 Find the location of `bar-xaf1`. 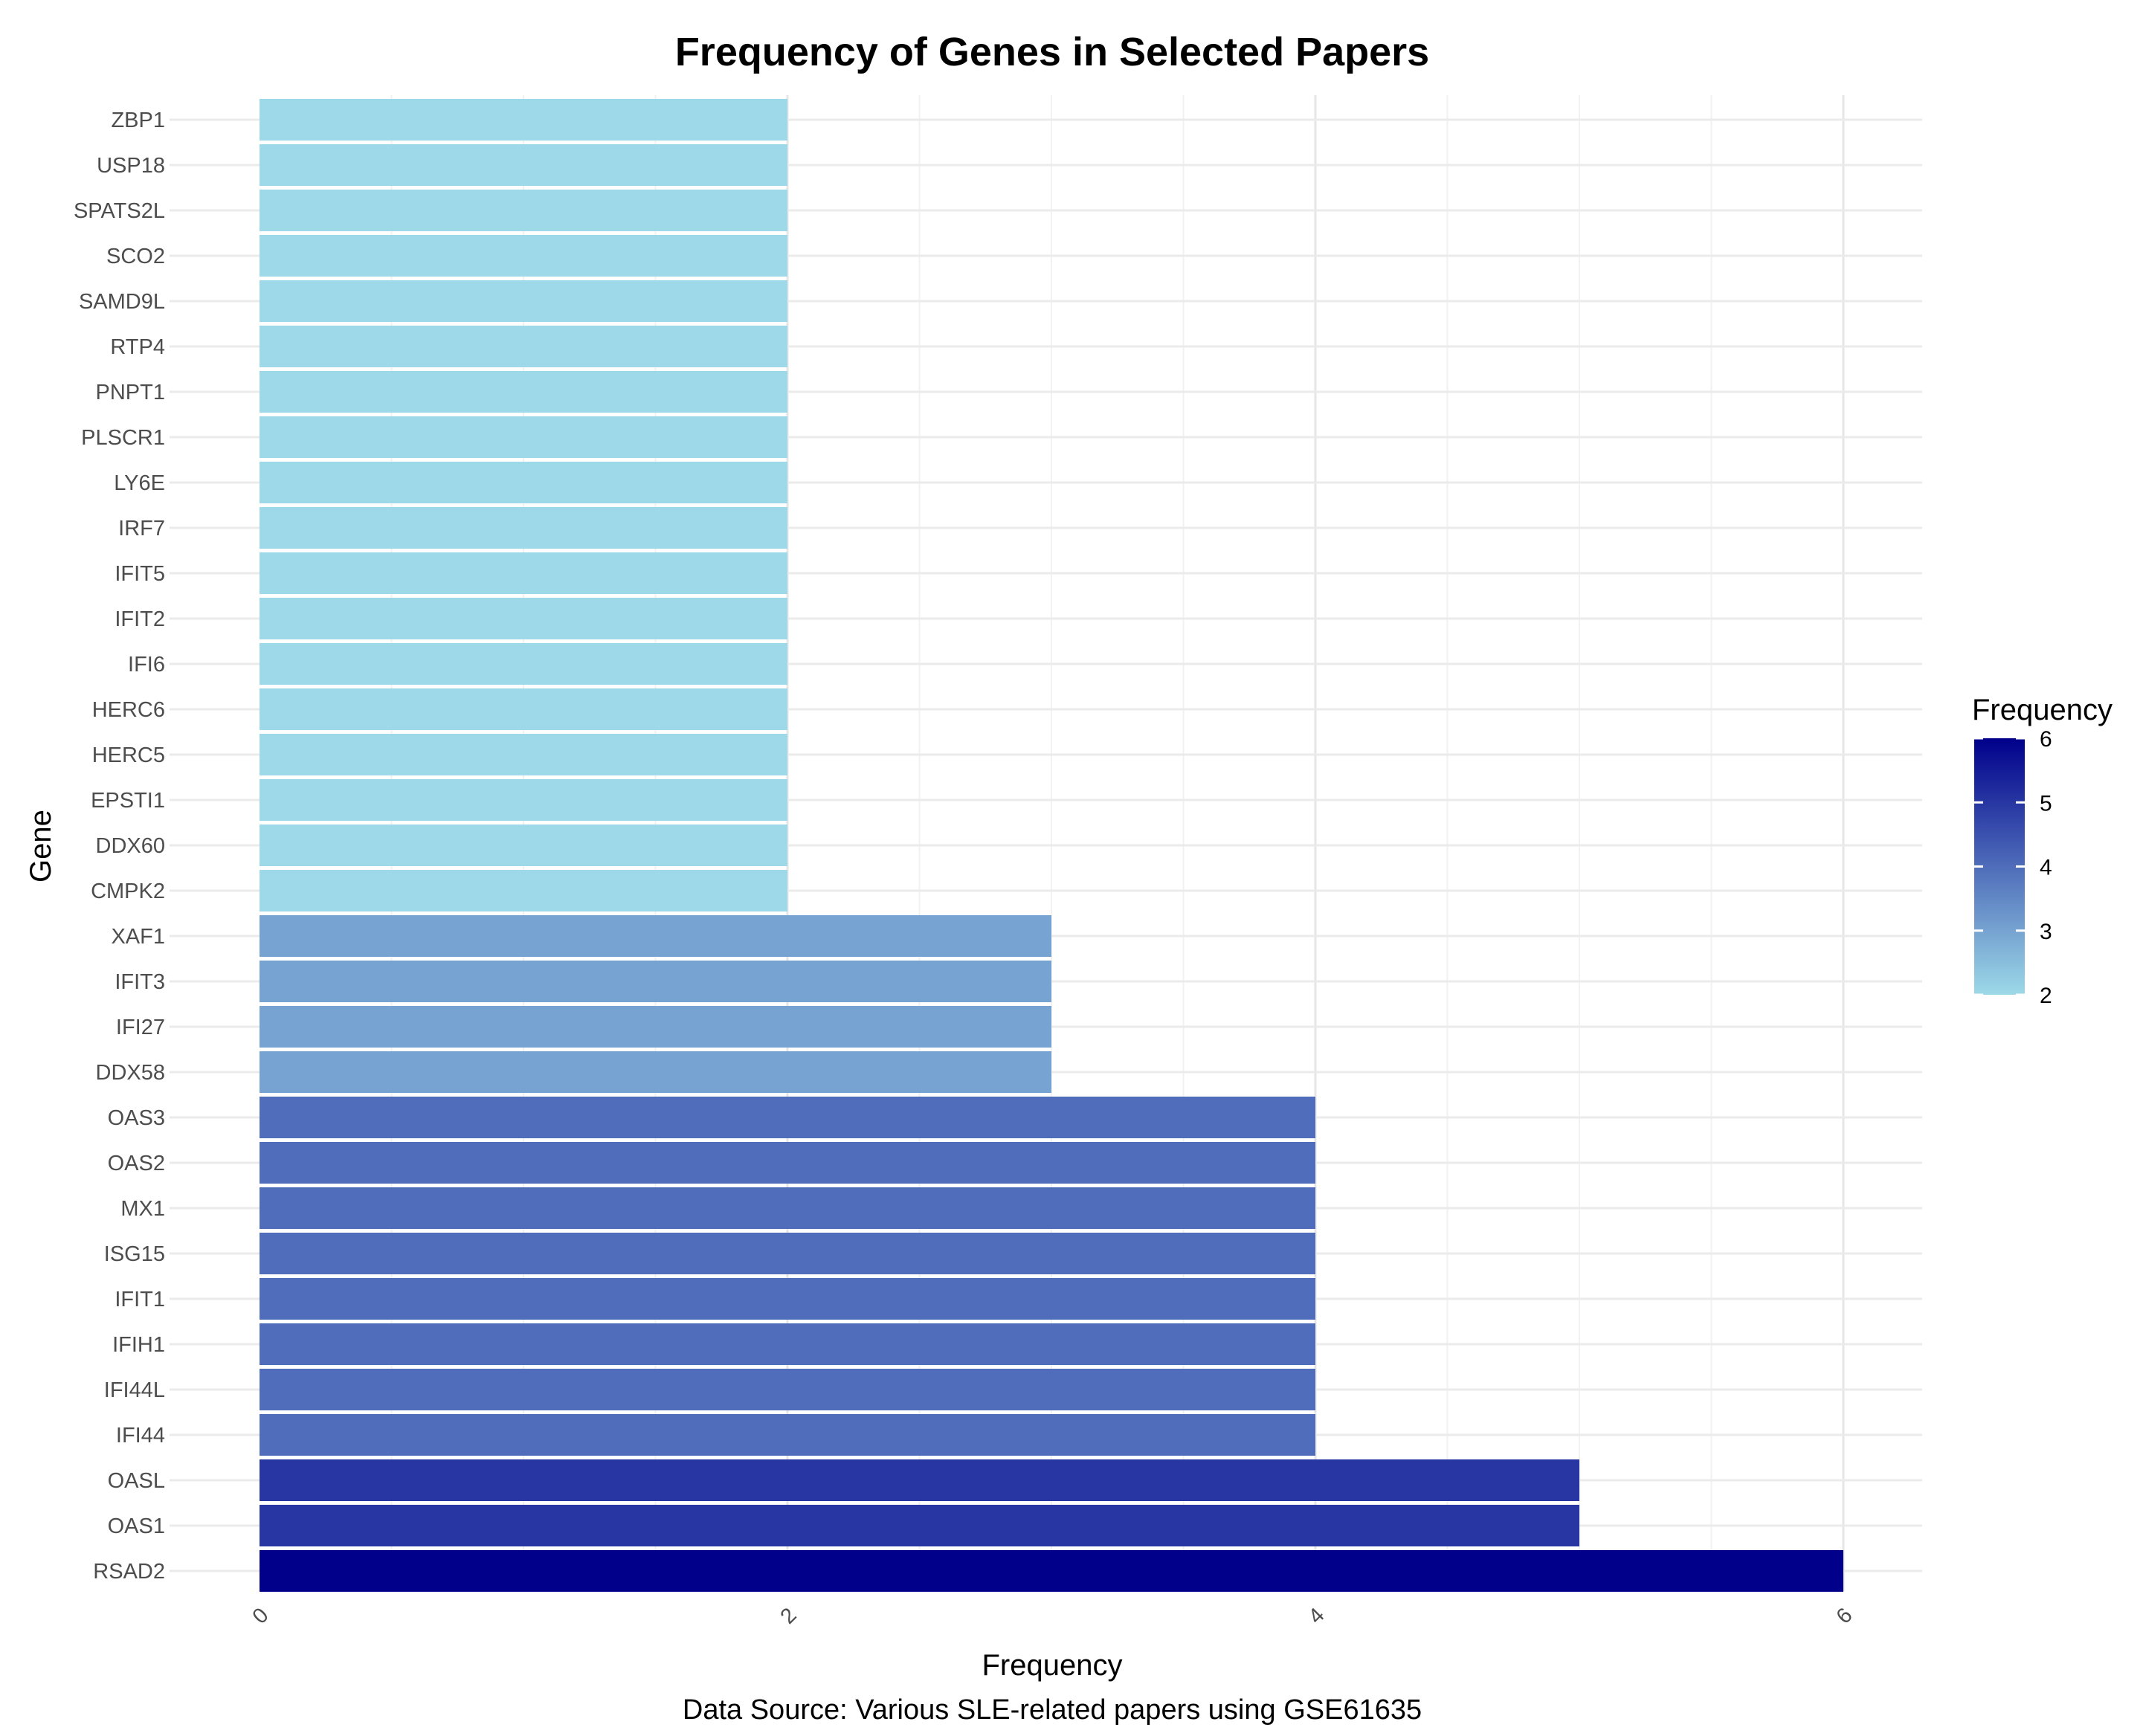

bar-xaf1 is located at coordinates (655, 936).